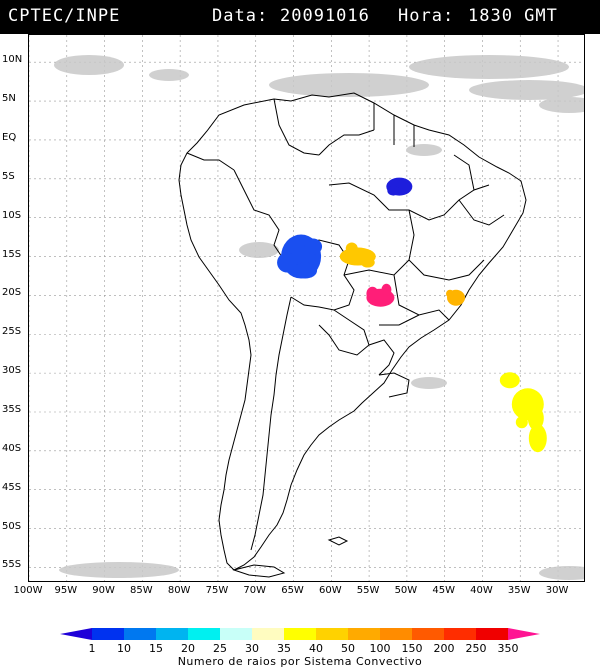 This screenshot has width=600, height=670. Describe the element at coordinates (12, 254) in the screenshot. I see `latitude-label: 15S` at that location.